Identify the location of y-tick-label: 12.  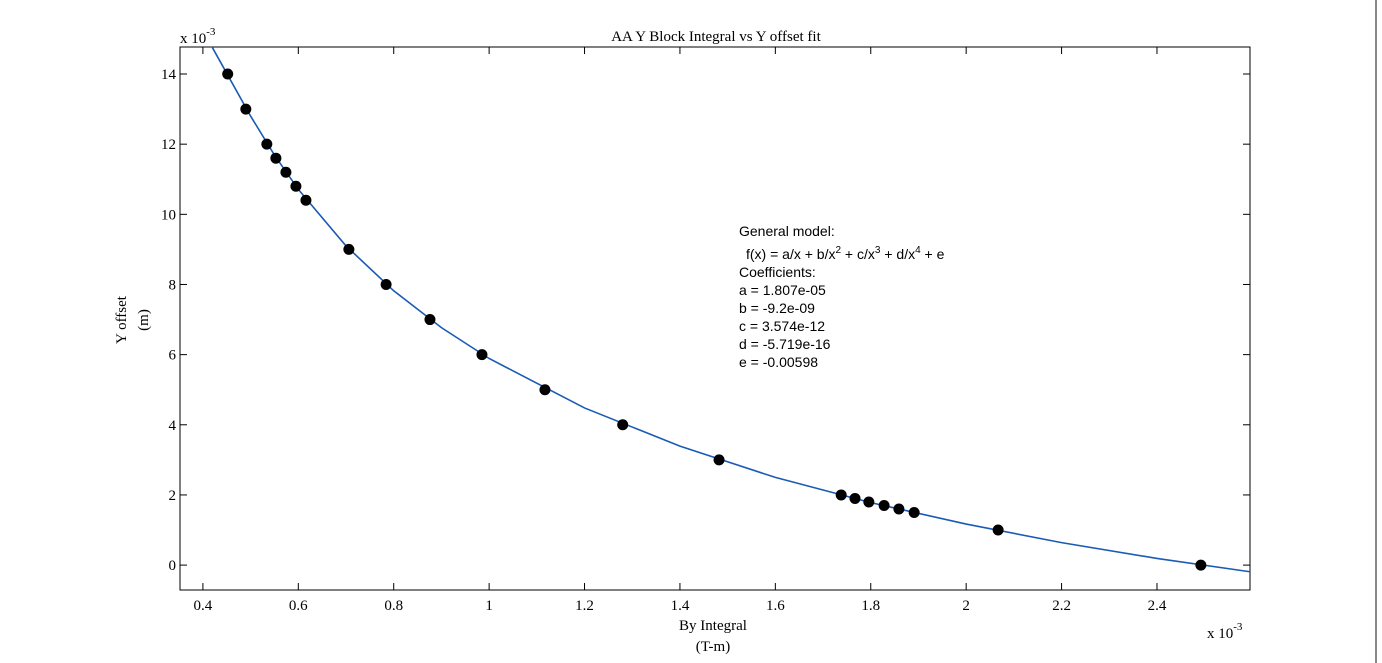
(168, 145).